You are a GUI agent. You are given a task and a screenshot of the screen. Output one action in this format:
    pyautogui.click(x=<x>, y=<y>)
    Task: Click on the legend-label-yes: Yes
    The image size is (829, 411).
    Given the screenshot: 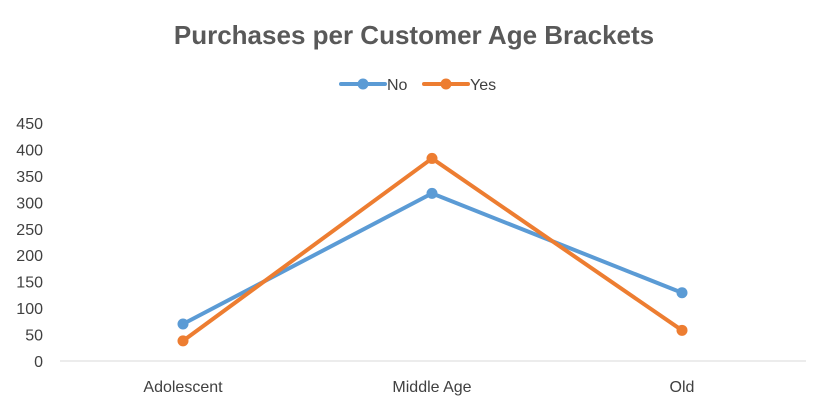 What is the action you would take?
    pyautogui.click(x=483, y=85)
    